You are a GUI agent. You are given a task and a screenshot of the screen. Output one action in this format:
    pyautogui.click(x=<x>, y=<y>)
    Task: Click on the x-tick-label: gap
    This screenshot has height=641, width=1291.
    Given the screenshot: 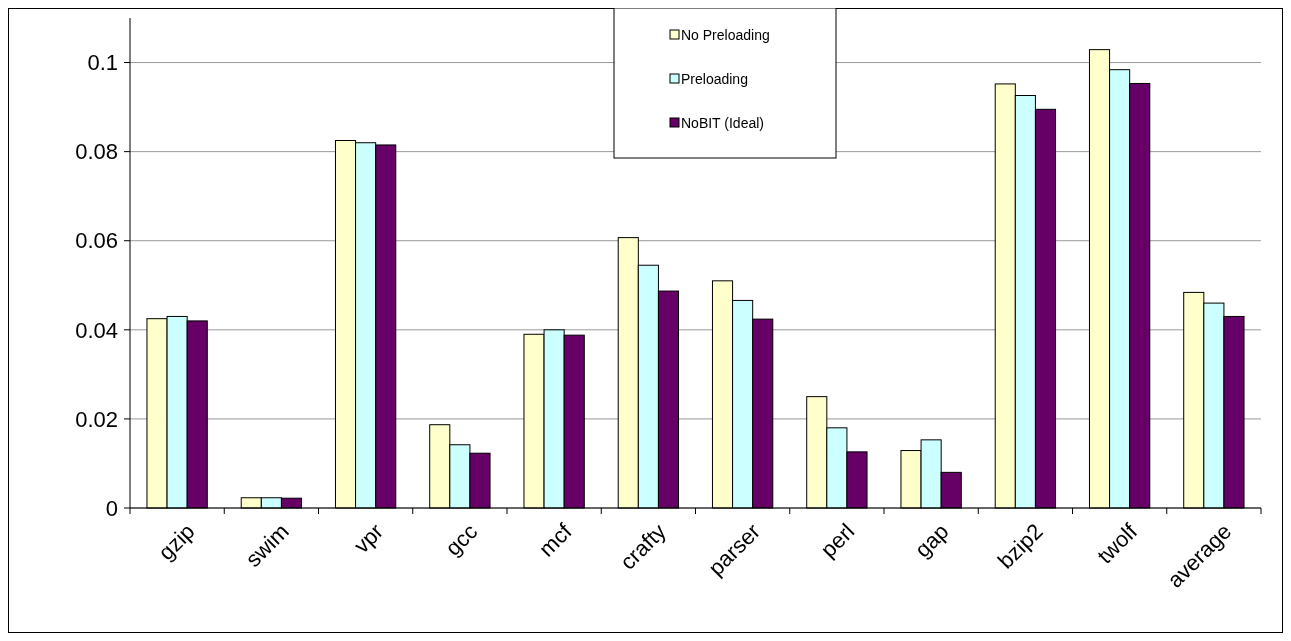 What is the action you would take?
    pyautogui.click(x=931, y=540)
    